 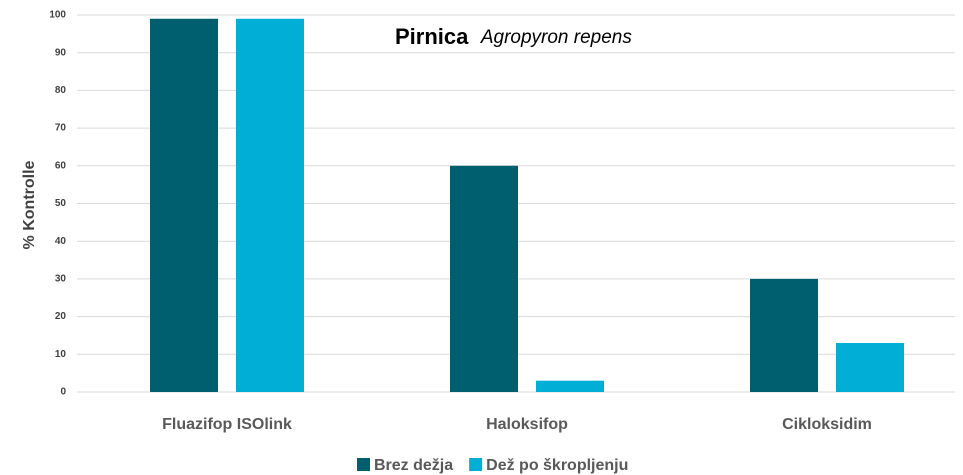 What do you see at coordinates (29, 204) in the screenshot?
I see `y-axis-label: % Kontrolle` at bounding box center [29, 204].